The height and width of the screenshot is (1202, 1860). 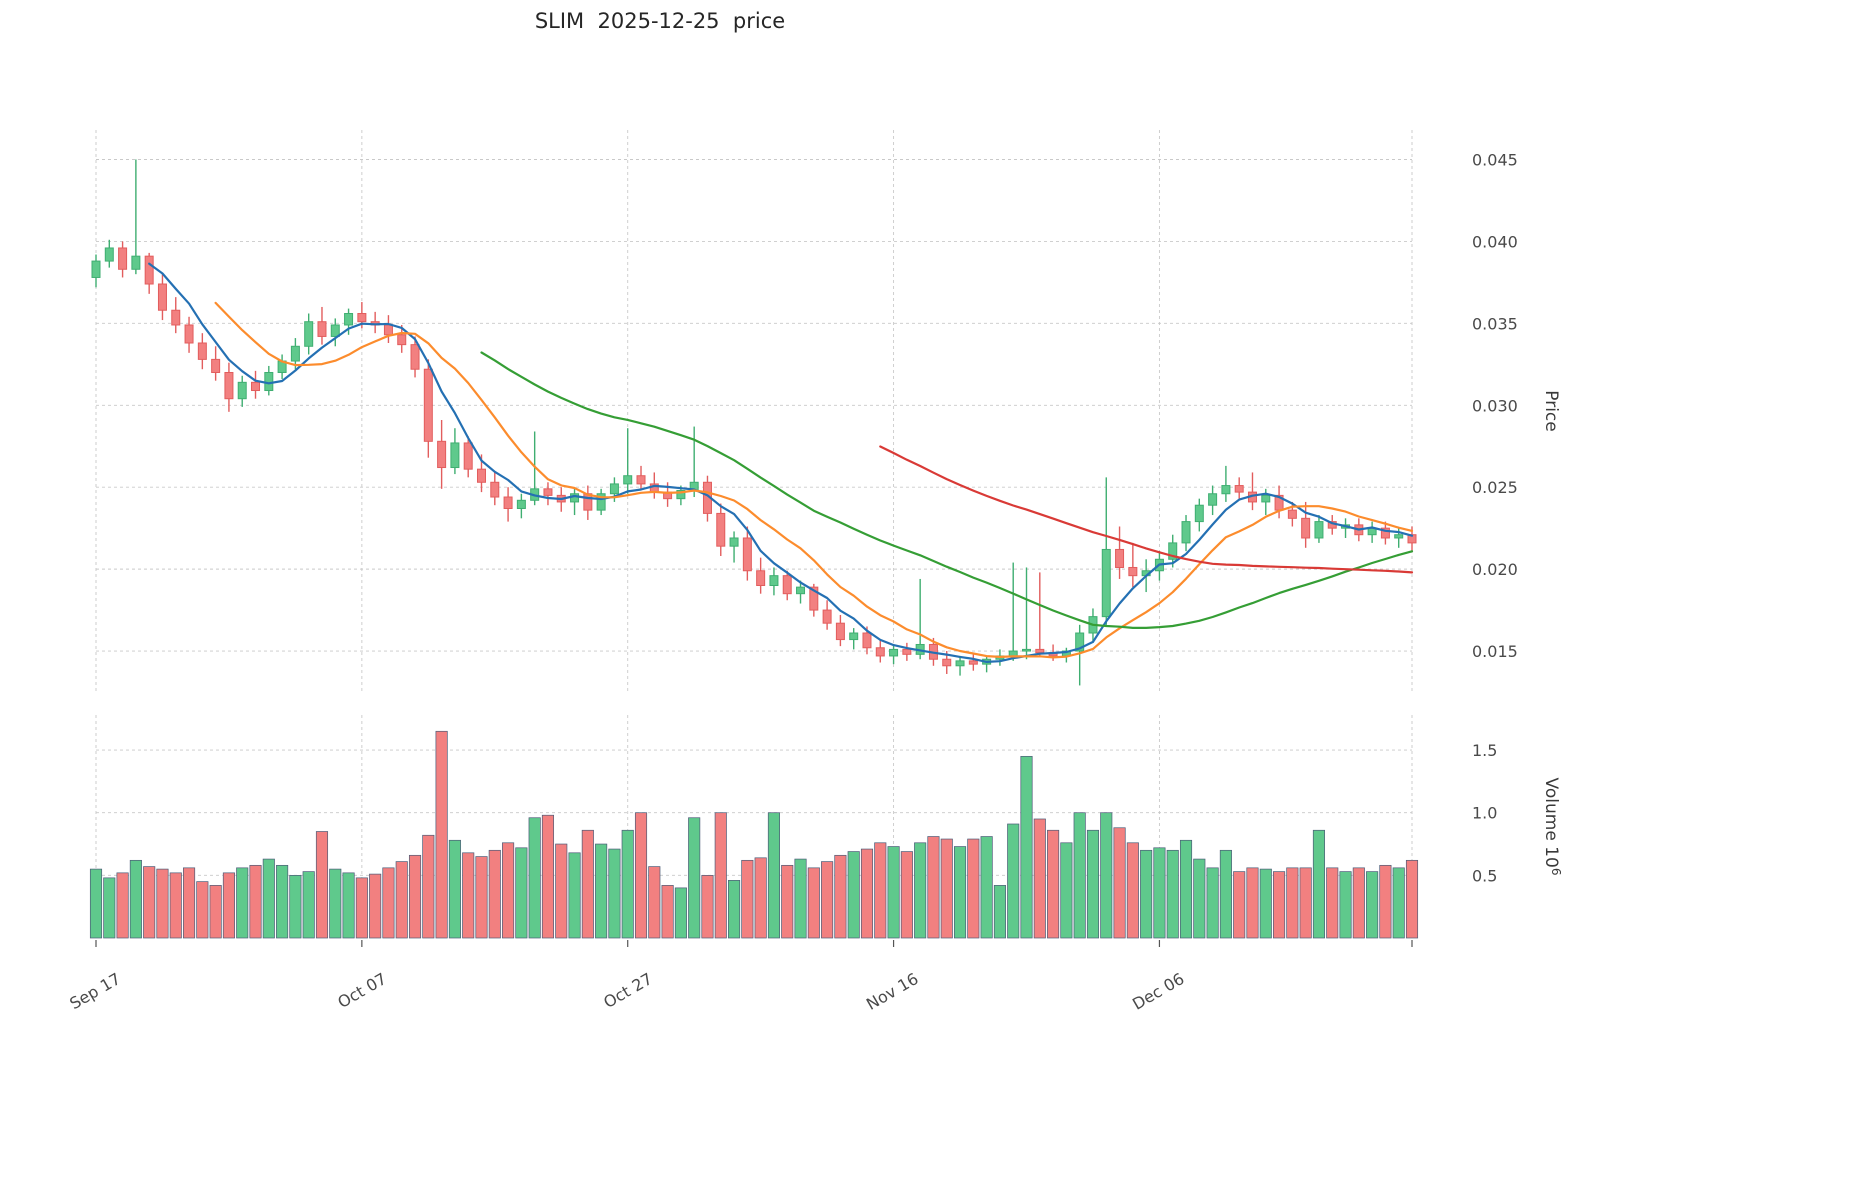 What do you see at coordinates (1484, 813) in the screenshot?
I see `volume-tick-label: 1.0` at bounding box center [1484, 813].